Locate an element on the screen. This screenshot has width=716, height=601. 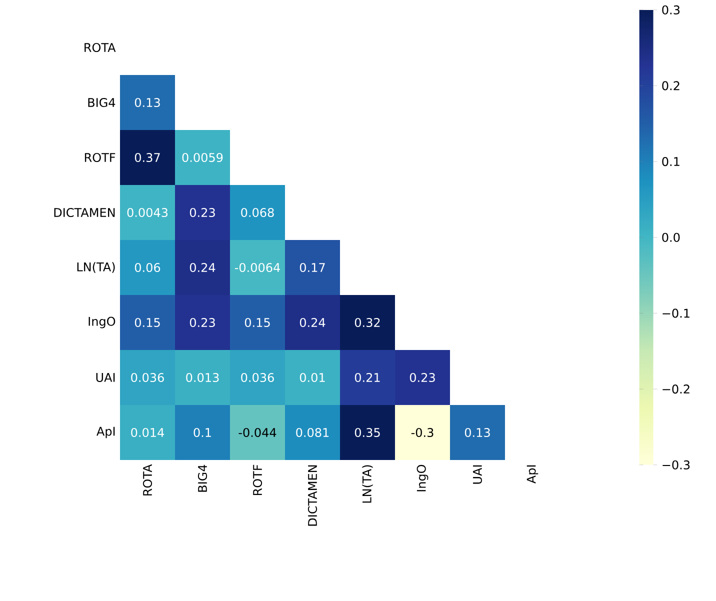
data-label: 0.21 is located at coordinates (367, 377).